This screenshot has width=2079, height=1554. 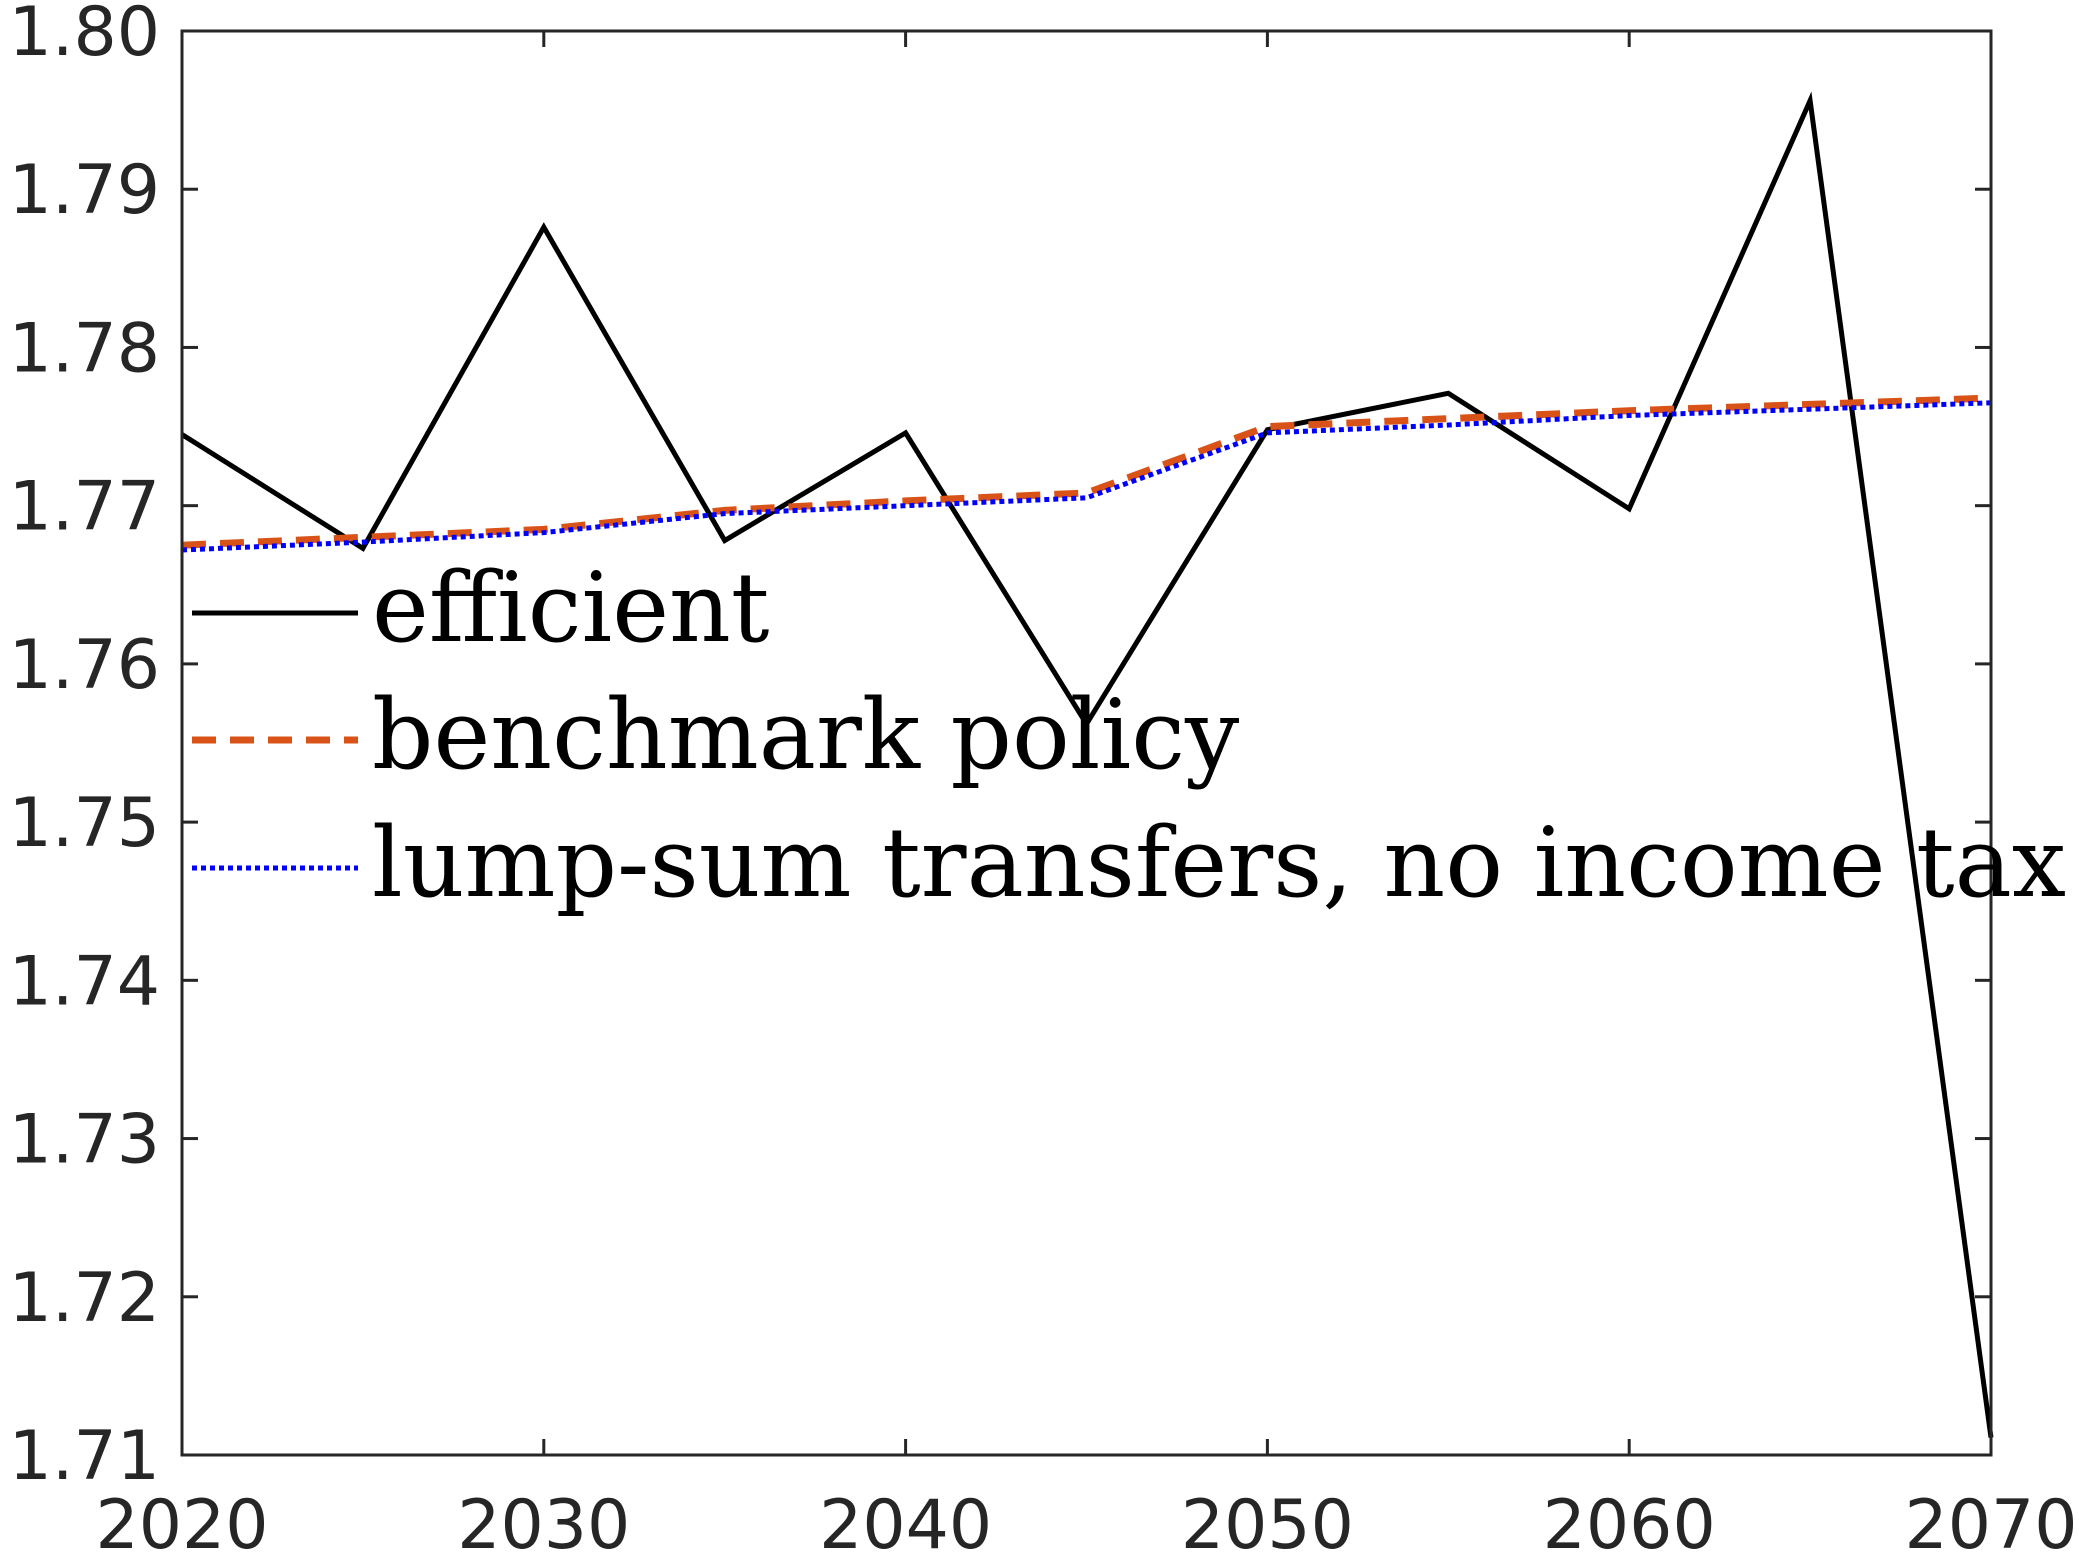 What do you see at coordinates (1990, 1520) in the screenshot?
I see `x-tick-label: 2070` at bounding box center [1990, 1520].